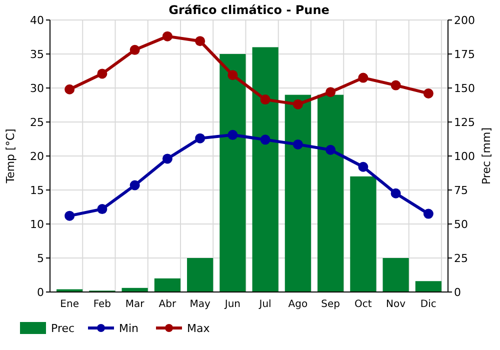 This screenshot has width=500, height=350. I want to click on y-tick-label: 10, so click(37, 224).